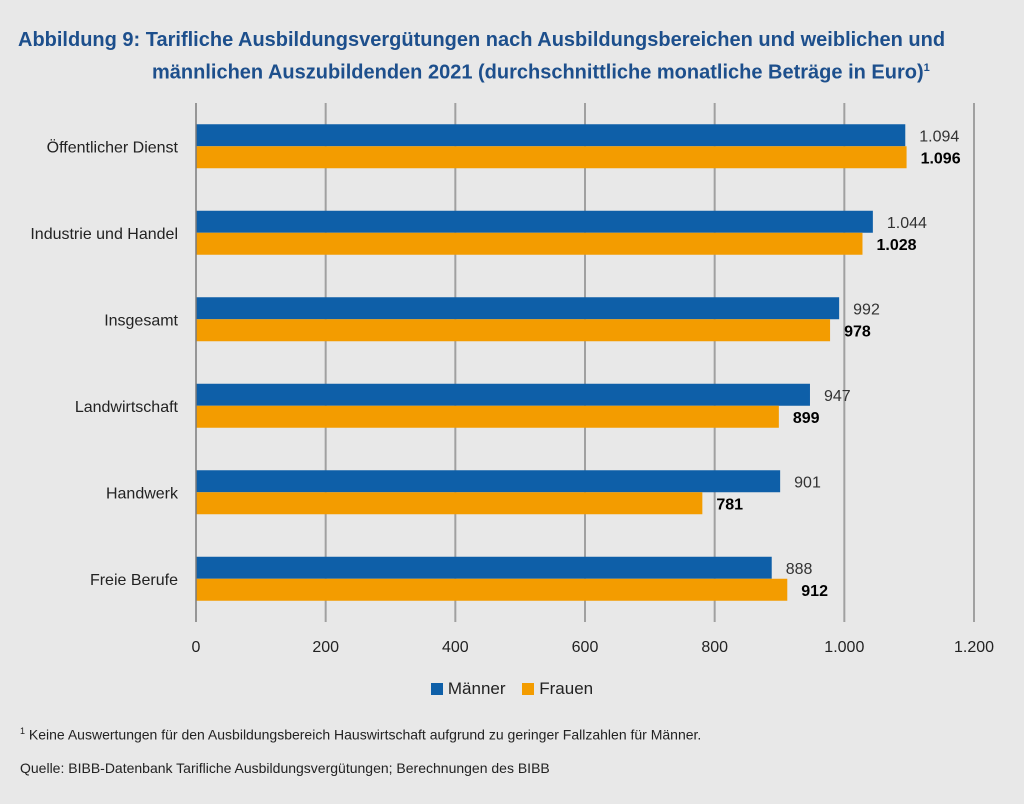 The width and height of the screenshot is (1024, 804). I want to click on x-tick-label: 600, so click(585, 647).